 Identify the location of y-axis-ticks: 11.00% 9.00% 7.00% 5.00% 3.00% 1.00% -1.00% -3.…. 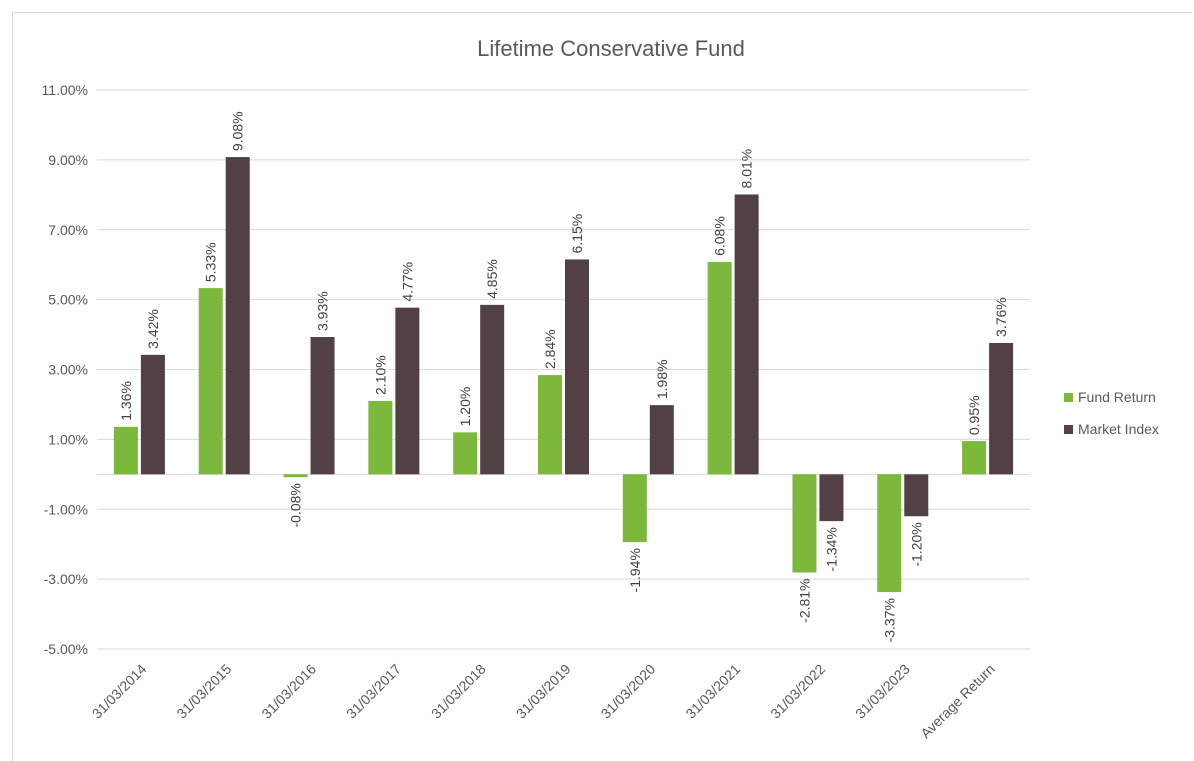
(65, 369).